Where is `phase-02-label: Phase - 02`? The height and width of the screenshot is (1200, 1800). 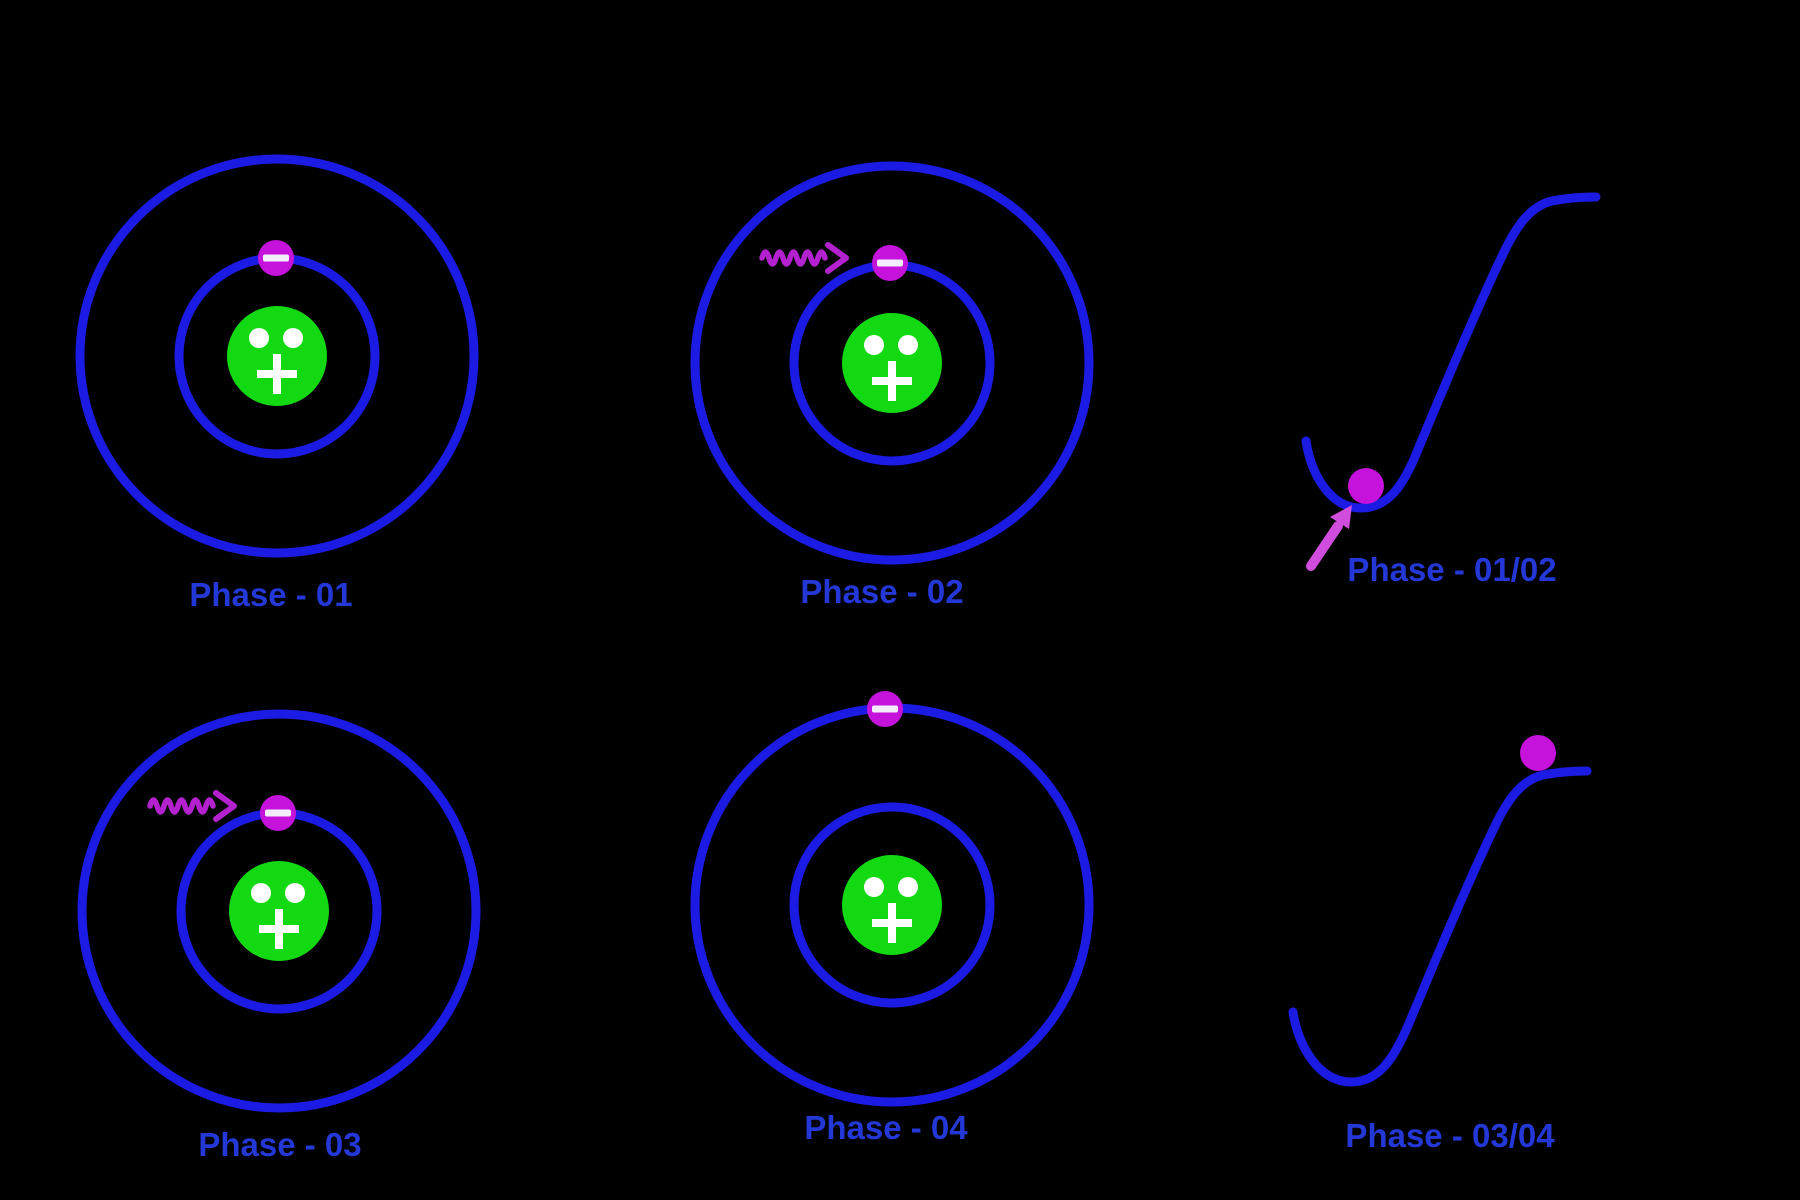 phase-02-label: Phase - 02 is located at coordinates (882, 591).